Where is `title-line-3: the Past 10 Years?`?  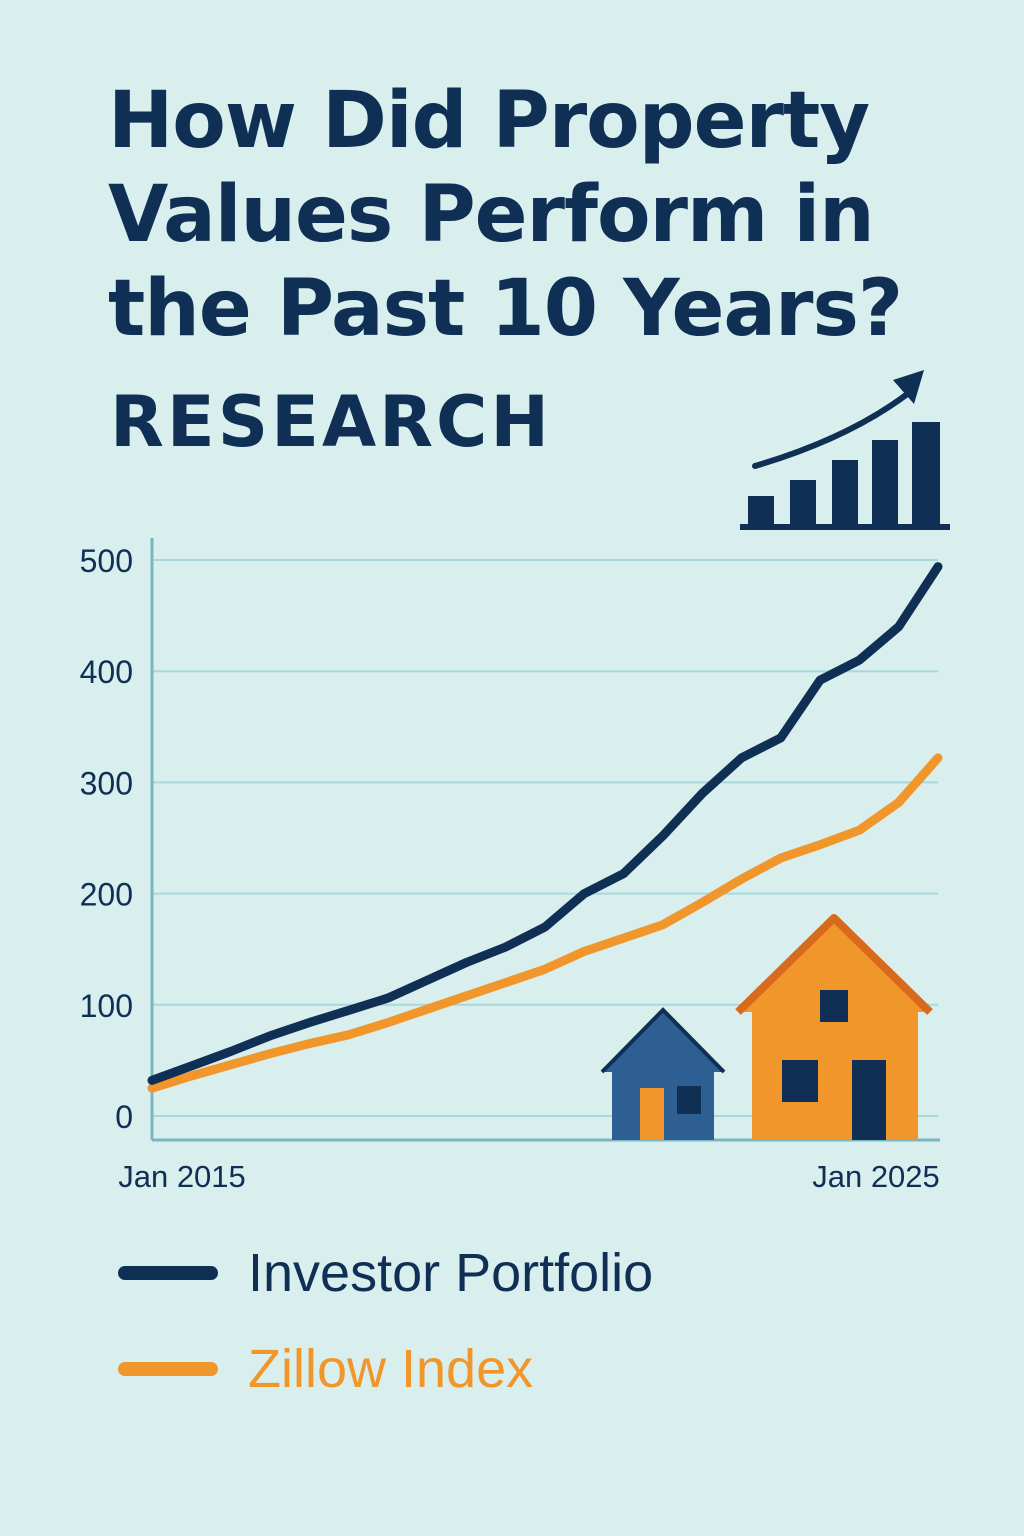
title-line-3: the Past 10 Years? is located at coordinates (505, 309).